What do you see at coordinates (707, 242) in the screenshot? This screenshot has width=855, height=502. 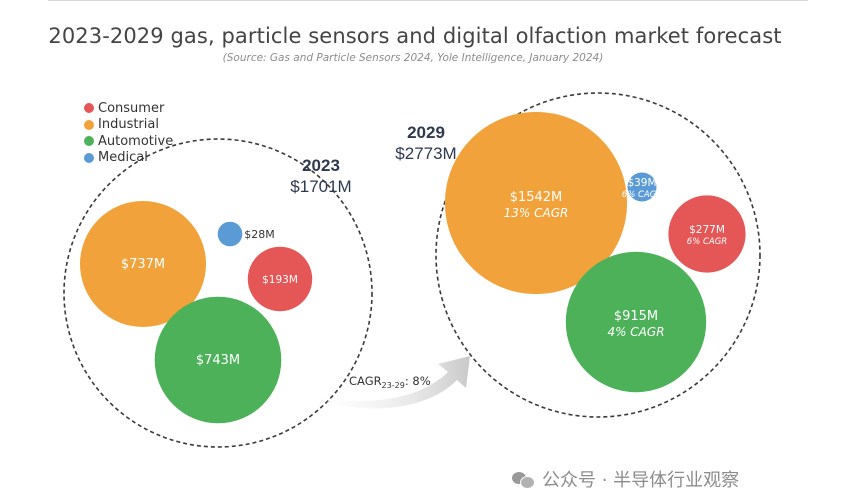 I see `cagr-label-consumer-2029: 6% CAGR` at bounding box center [707, 242].